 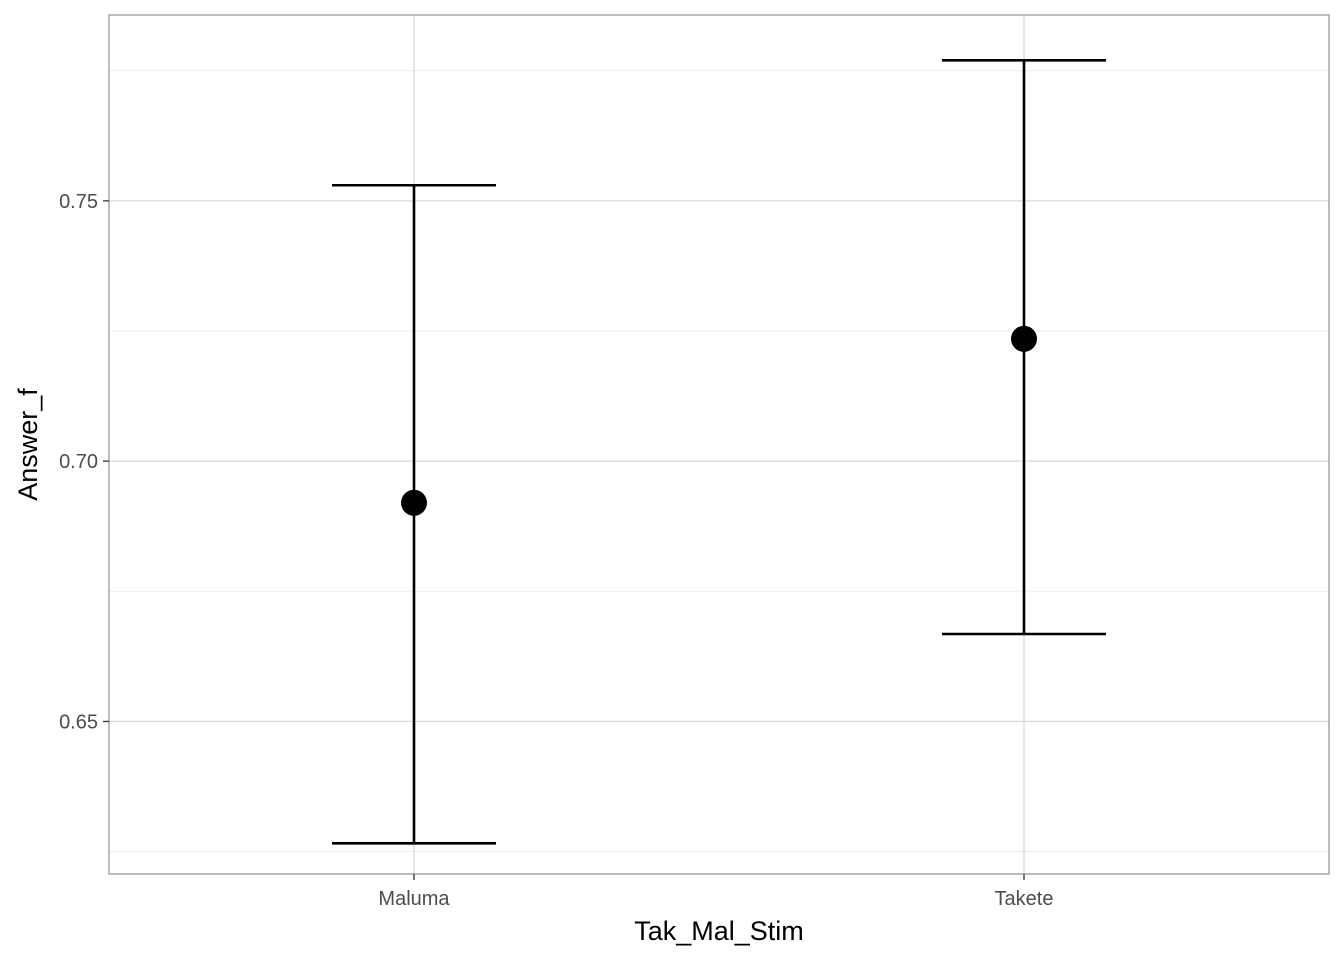 I want to click on y-axis-ticks: 0.65 0.70 0.75, so click(x=84, y=462).